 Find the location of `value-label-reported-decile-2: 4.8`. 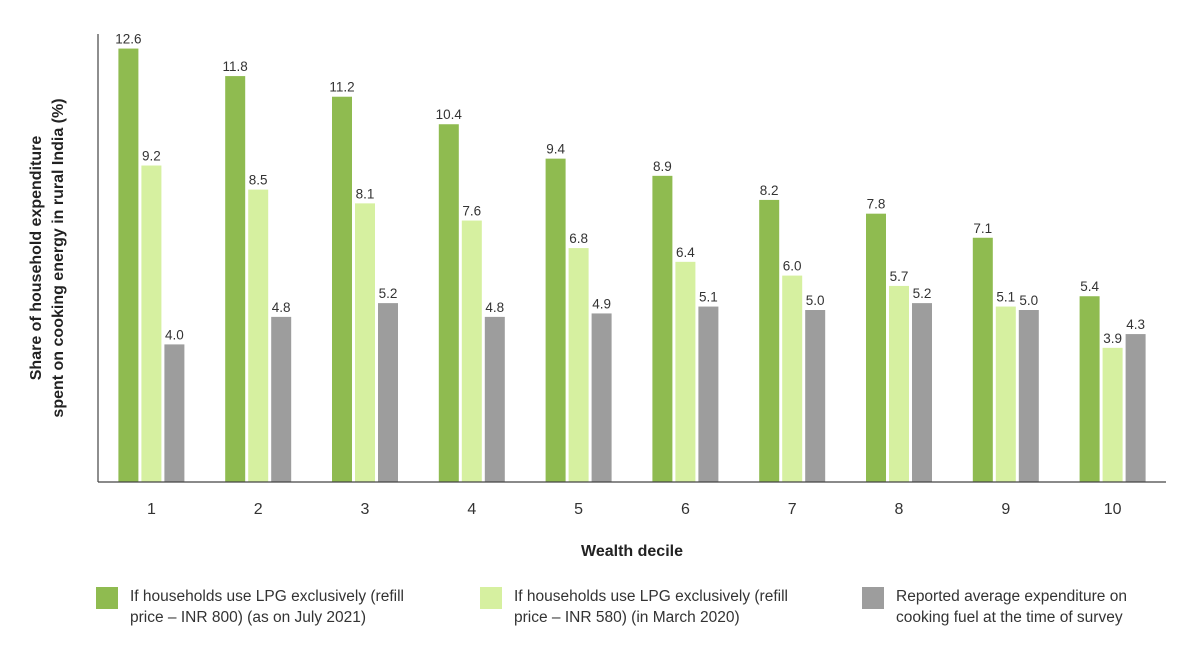

value-label-reported-decile-2: 4.8 is located at coordinates (281, 307).